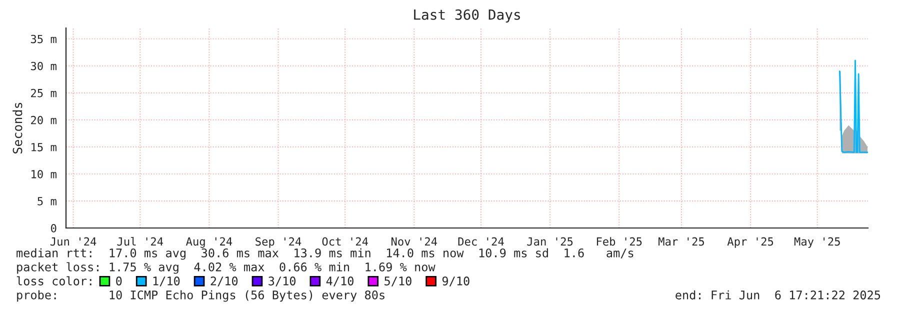  Describe the element at coordinates (43, 66) in the screenshot. I see `y-tick-label: 30 m` at that location.